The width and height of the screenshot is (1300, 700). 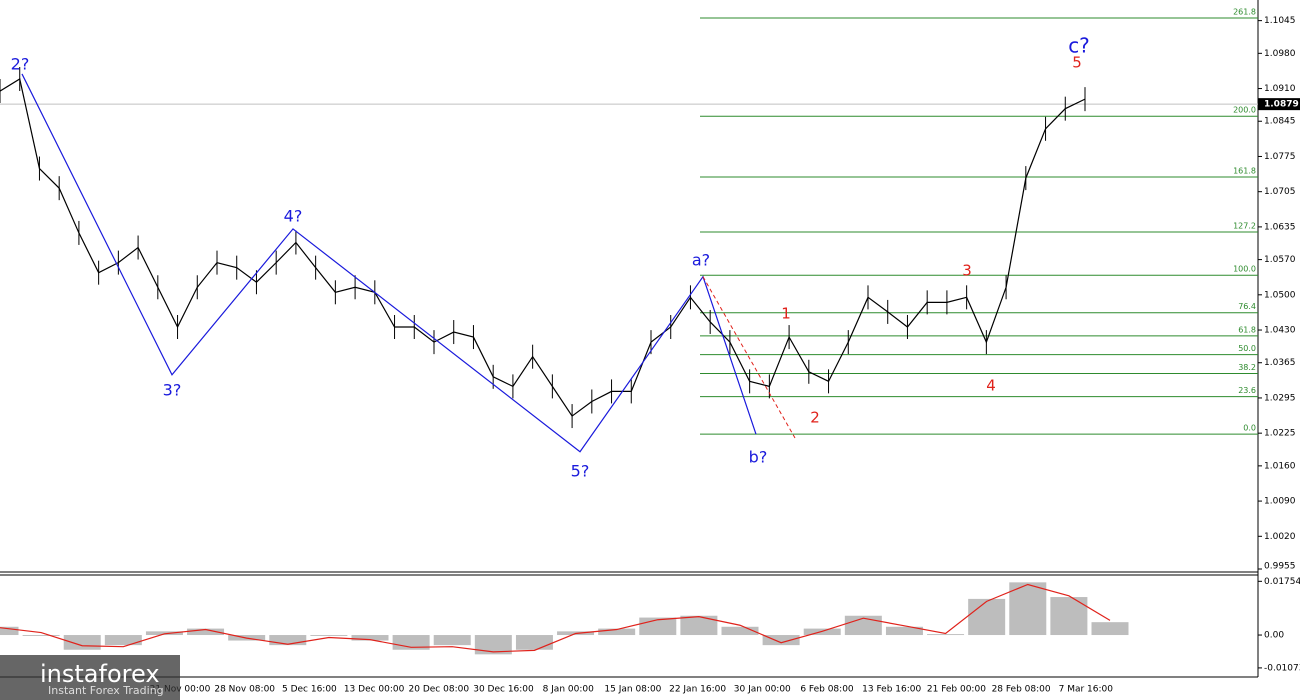 I want to click on fib-label: 50.0, so click(x=1247, y=348).